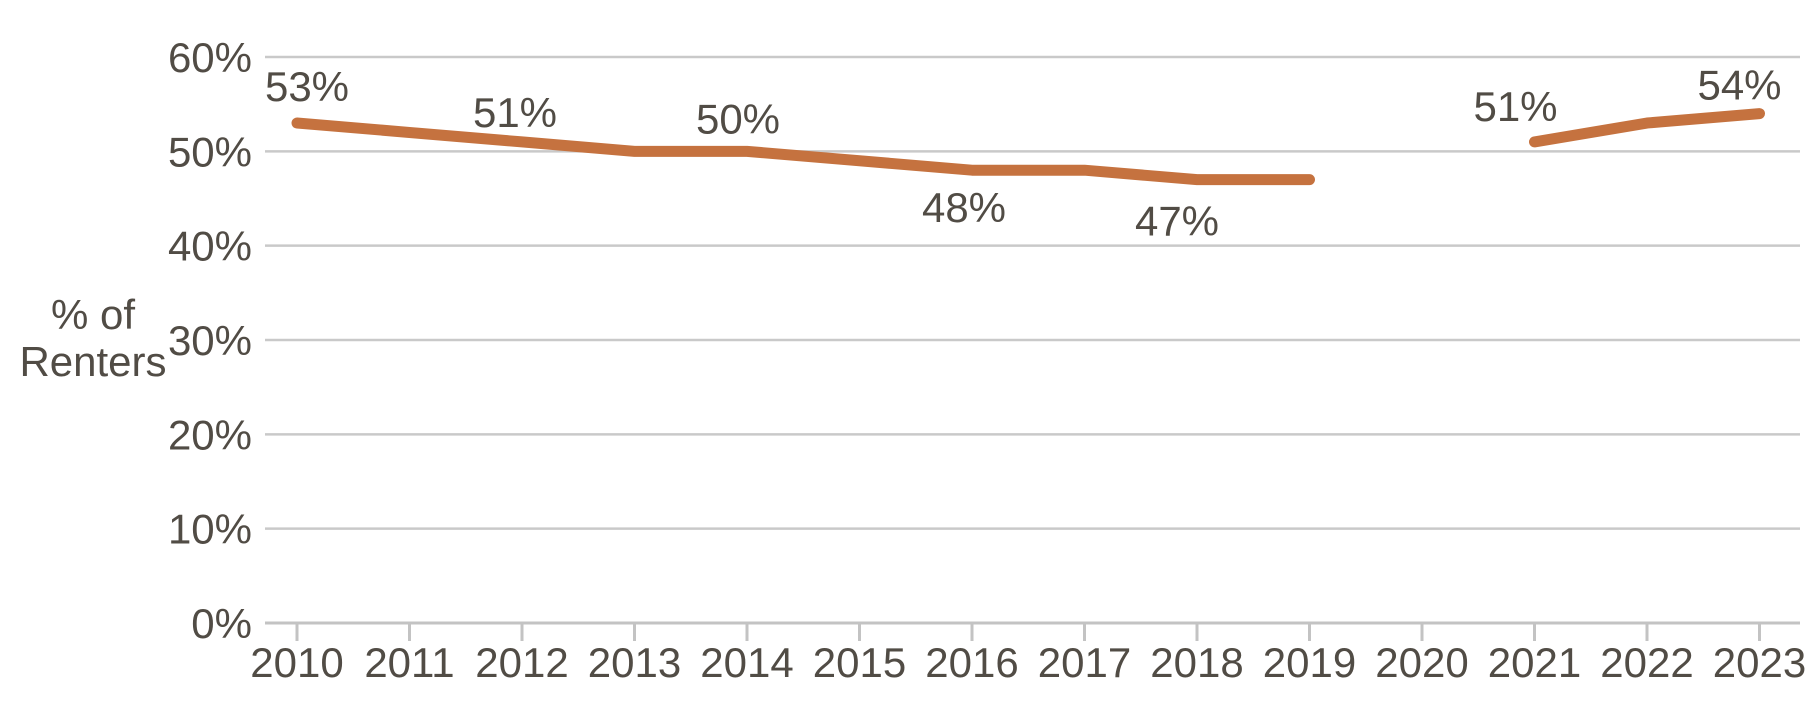 This screenshot has width=1818, height=719. I want to click on x-tick-label: 2012, so click(521, 662).